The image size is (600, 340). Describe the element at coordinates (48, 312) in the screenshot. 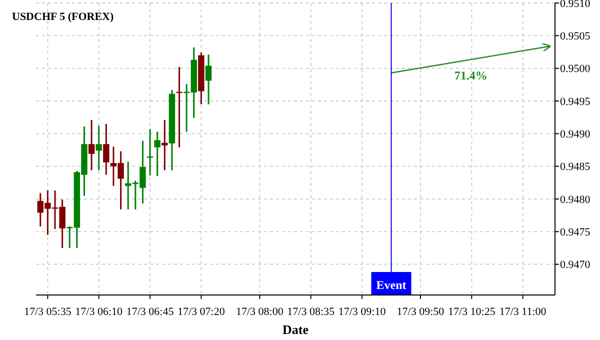

I see `x-tick-label: 17/3 05:35` at that location.